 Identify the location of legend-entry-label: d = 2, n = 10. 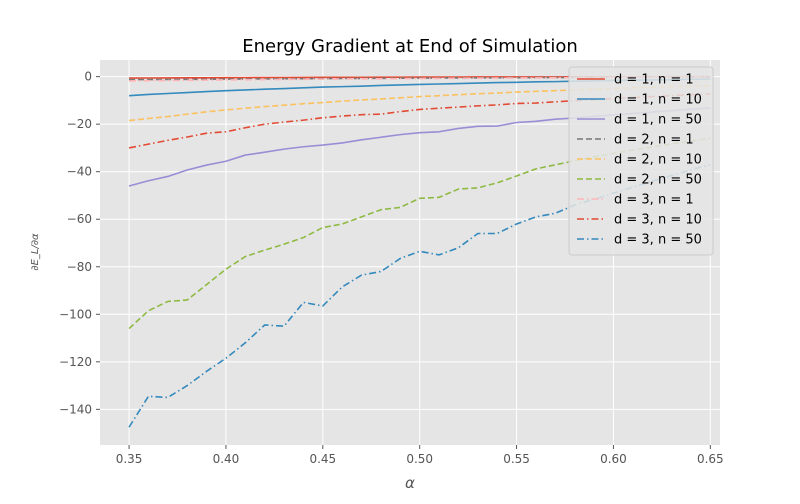
(658, 160).